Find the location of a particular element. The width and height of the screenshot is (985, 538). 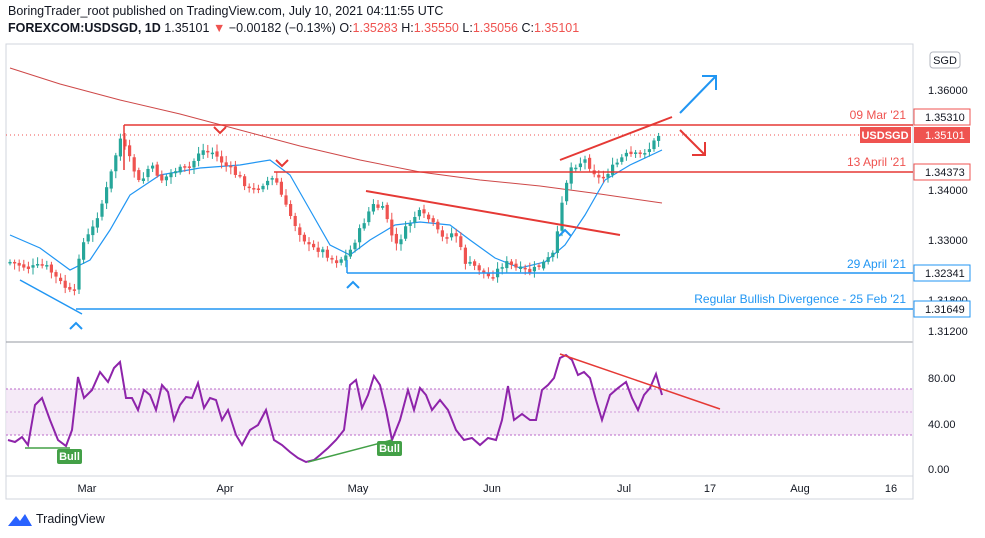

price-label-text: 1.31649 is located at coordinates (945, 310).